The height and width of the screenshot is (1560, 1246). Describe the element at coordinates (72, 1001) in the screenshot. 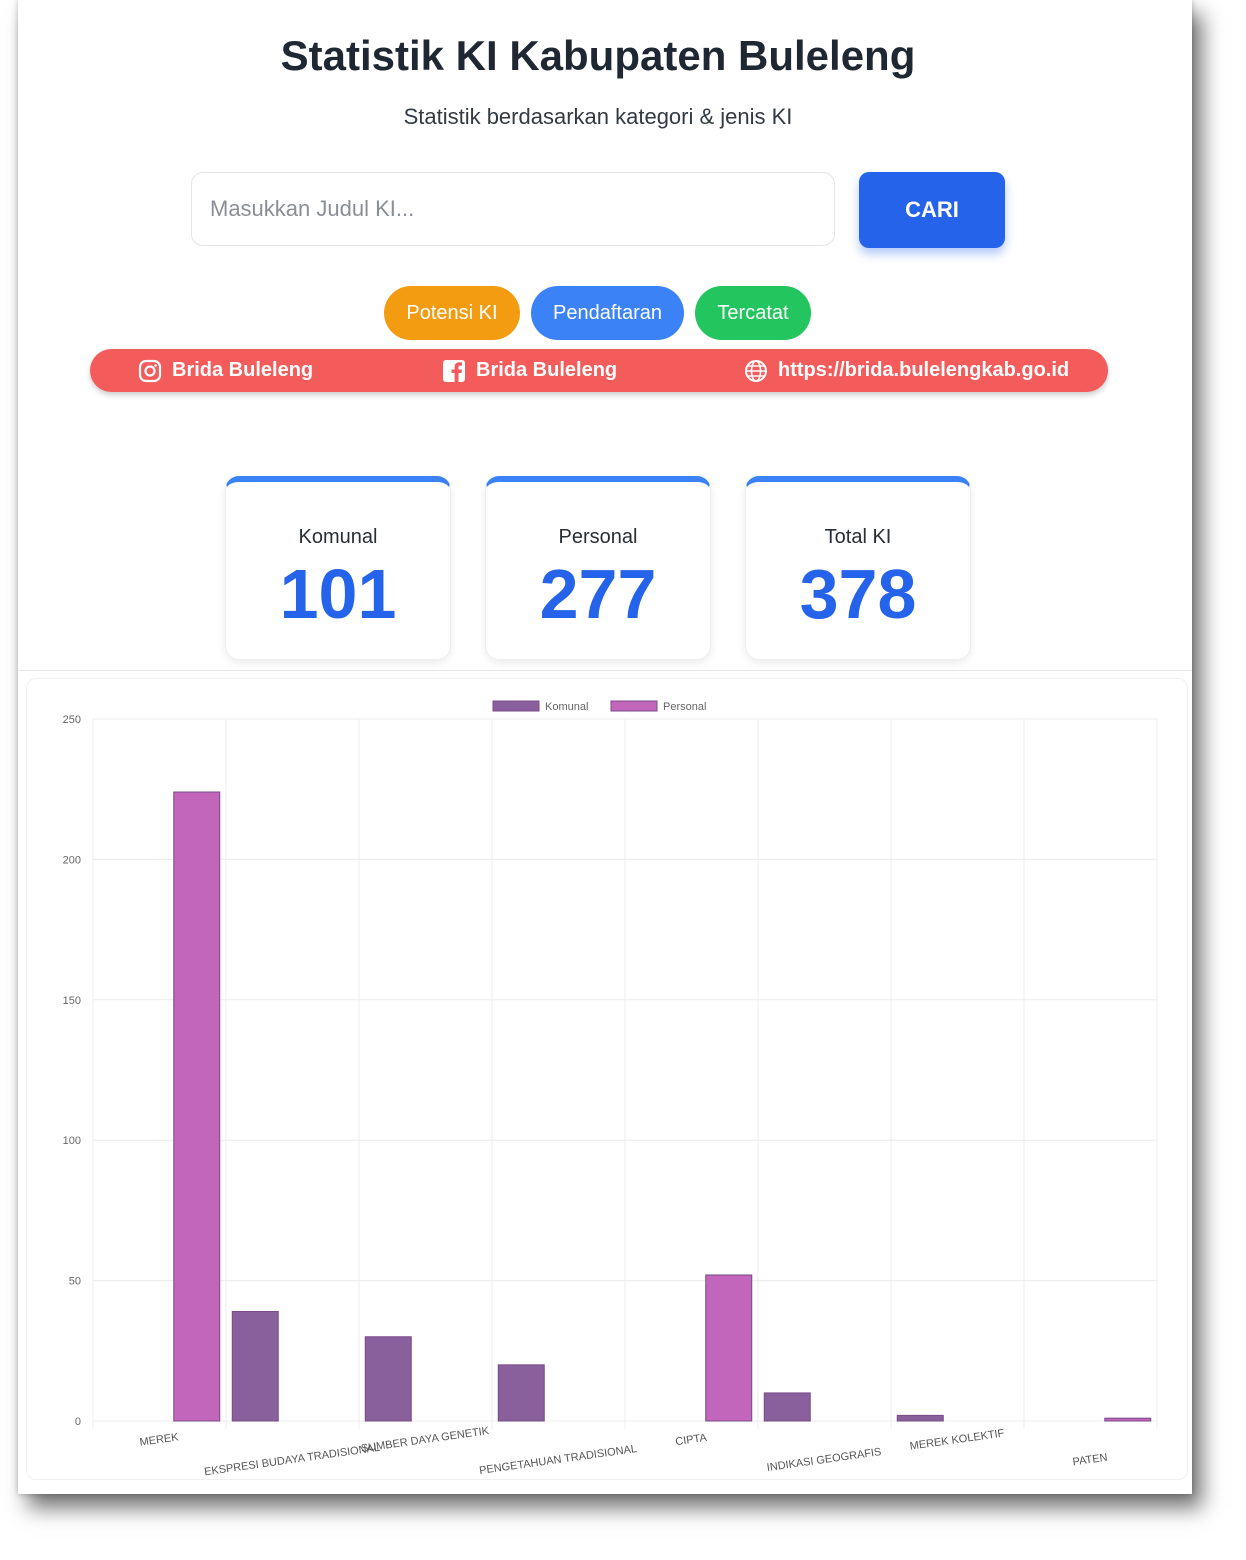

I see `y-tick-label: 150` at that location.